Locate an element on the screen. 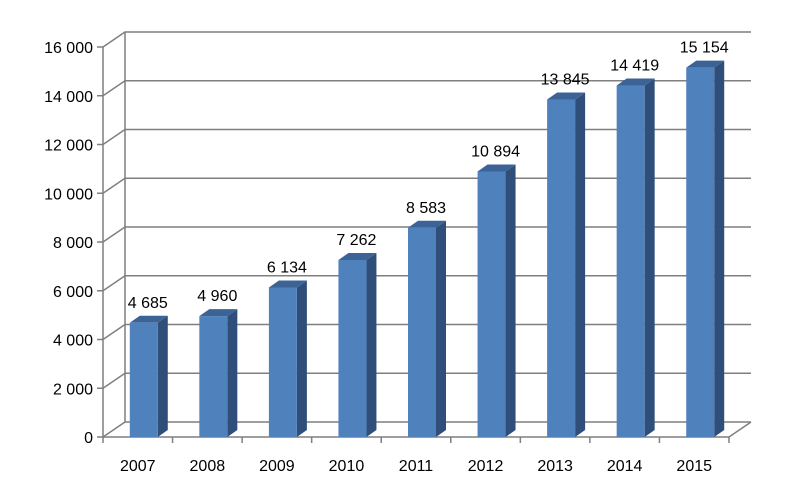 The image size is (787, 495). y-tick-label: 8 000 is located at coordinates (73, 243).